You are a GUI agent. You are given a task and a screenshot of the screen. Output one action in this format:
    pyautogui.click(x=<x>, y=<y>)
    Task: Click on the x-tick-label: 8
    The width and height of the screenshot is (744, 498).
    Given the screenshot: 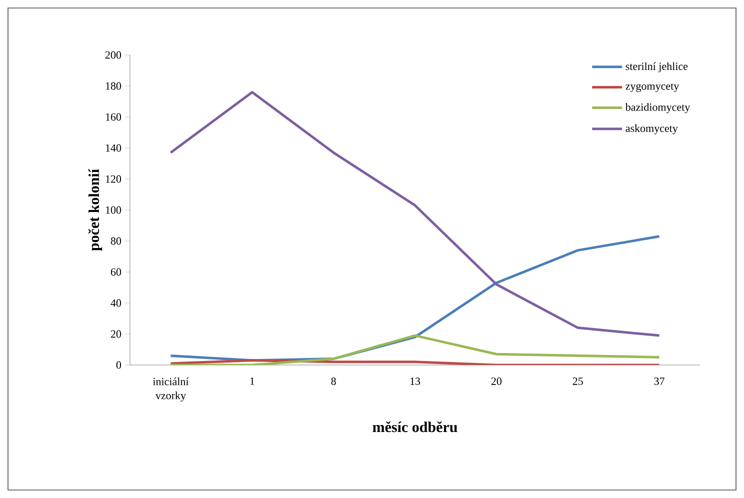 What is the action you would take?
    pyautogui.click(x=333, y=381)
    